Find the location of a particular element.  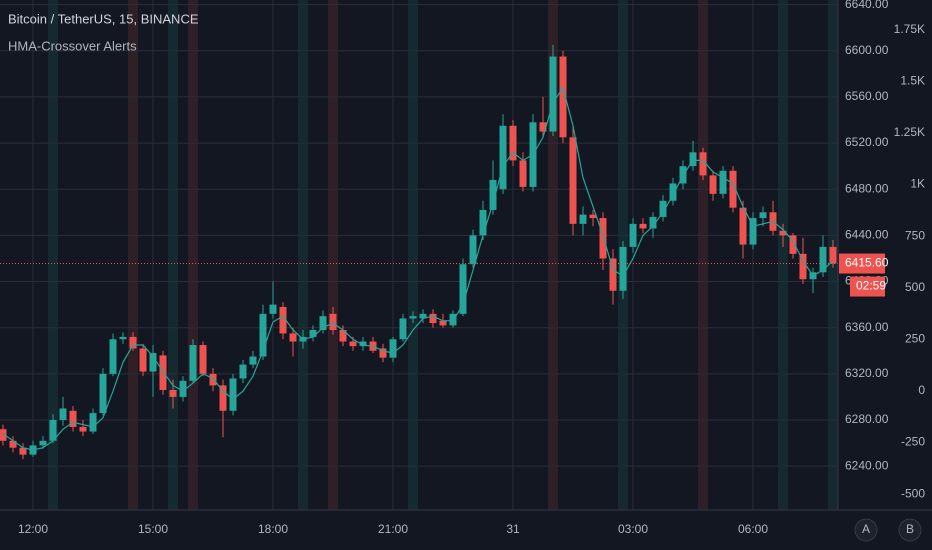

last-price-box is located at coordinates (862, 263).